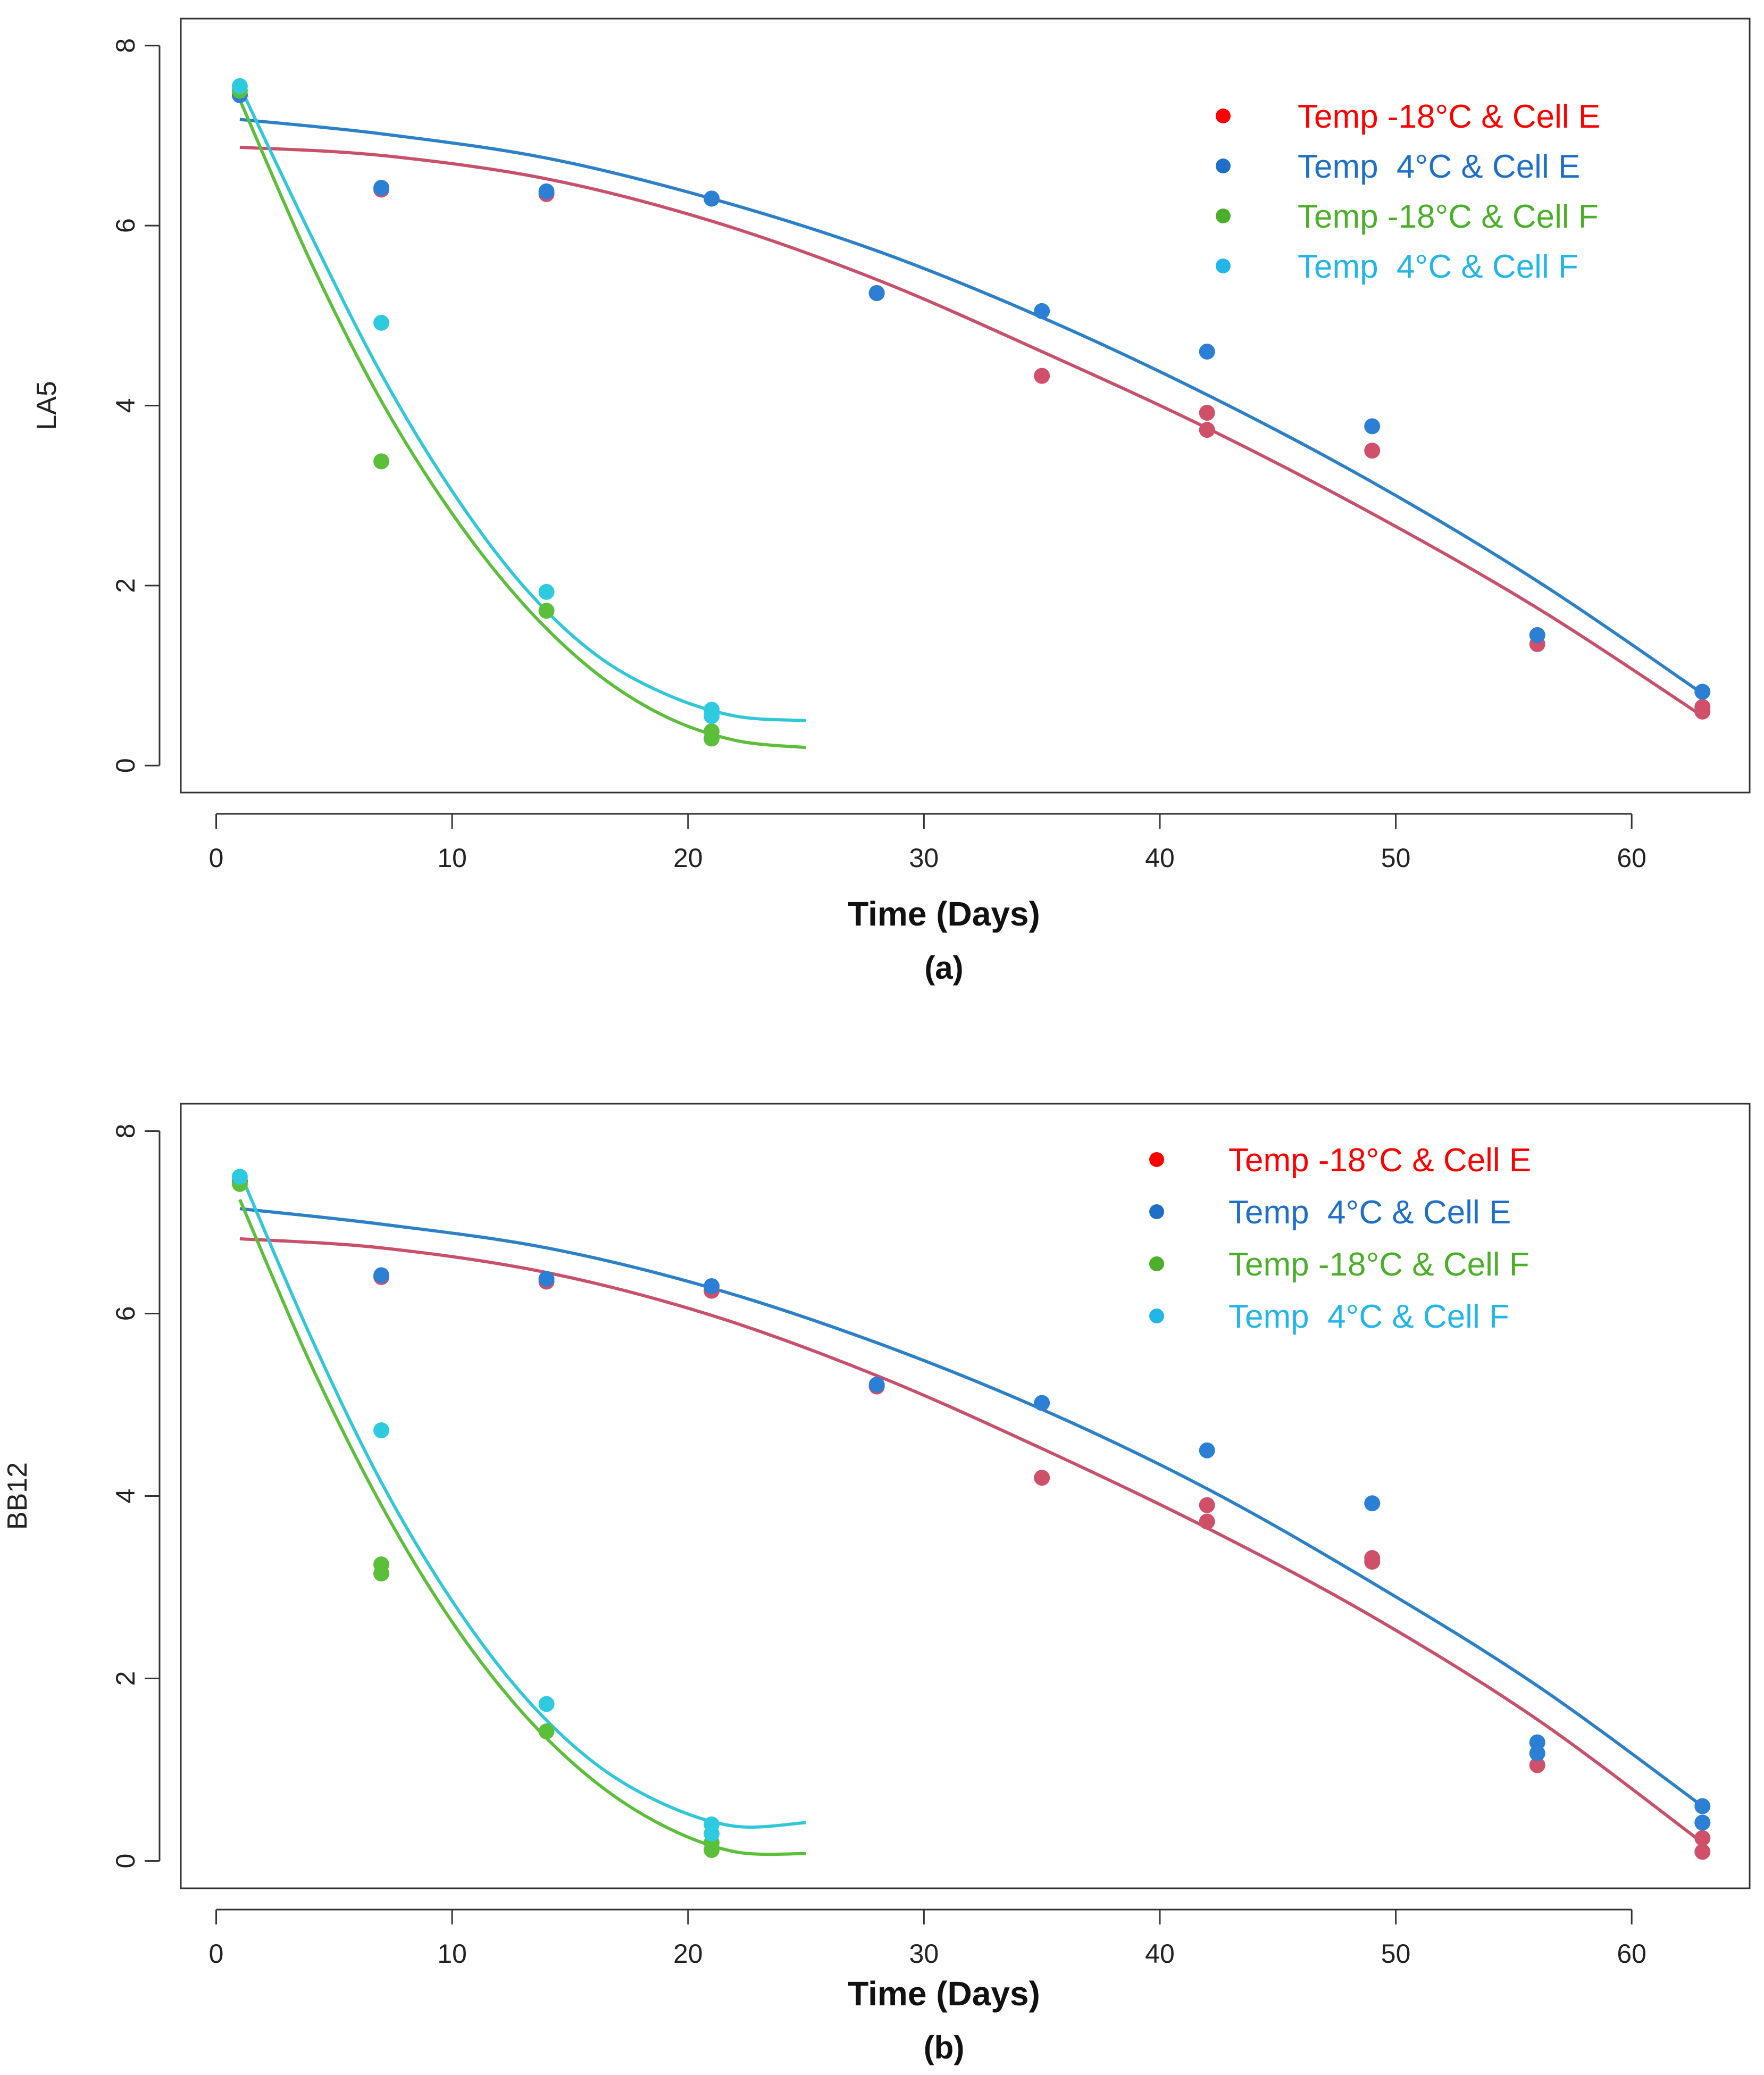  Describe the element at coordinates (943, 968) in the screenshot. I see `panel-caption: (a)` at that location.